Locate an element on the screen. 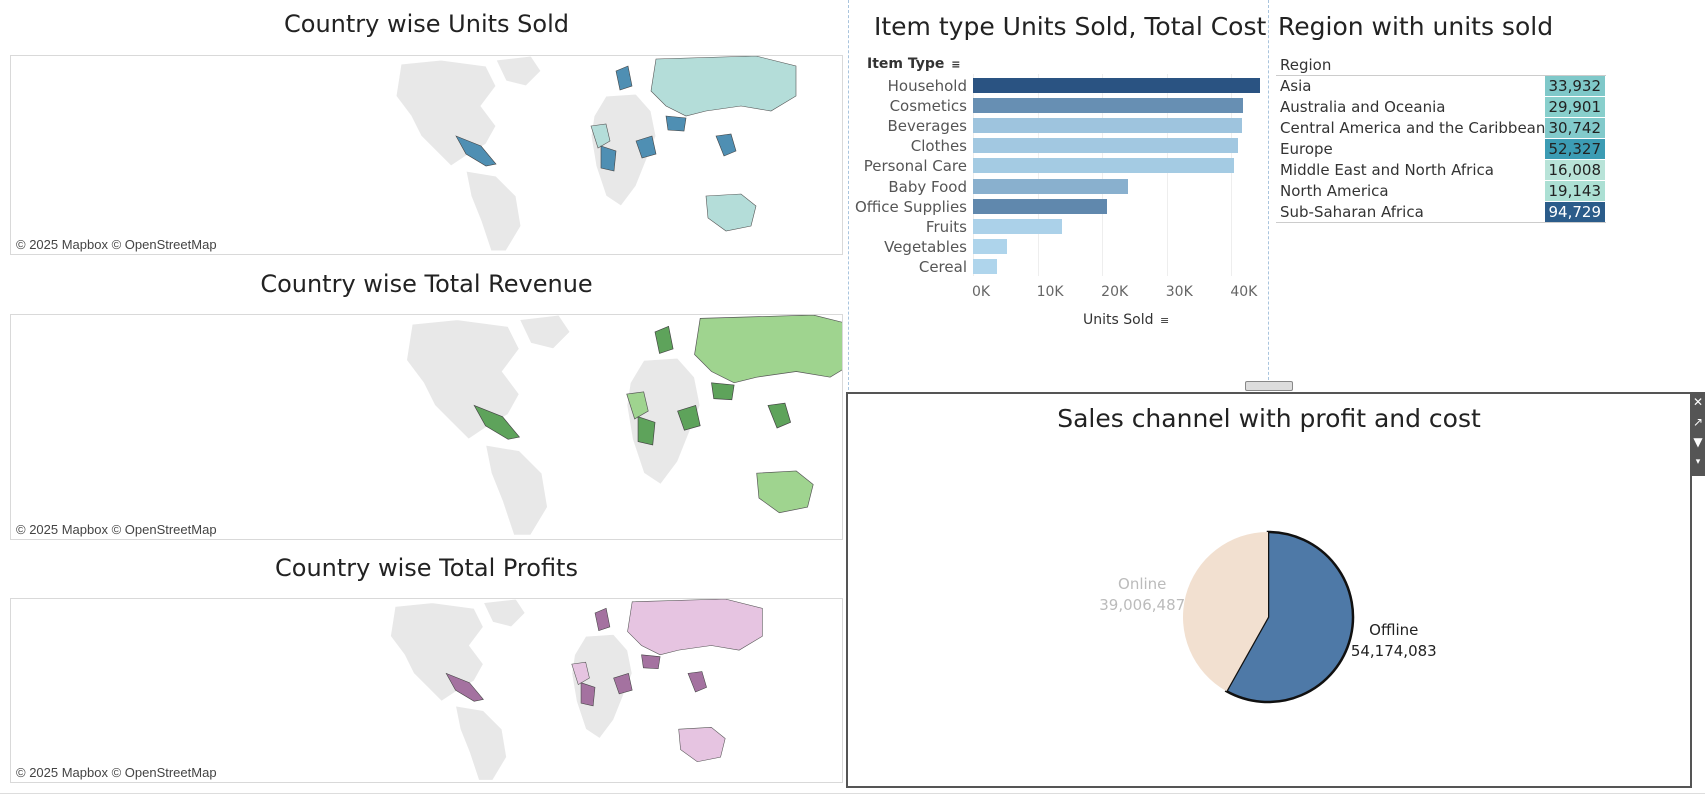 The height and width of the screenshot is (797, 1705). region-name: Asia is located at coordinates (1296, 86).